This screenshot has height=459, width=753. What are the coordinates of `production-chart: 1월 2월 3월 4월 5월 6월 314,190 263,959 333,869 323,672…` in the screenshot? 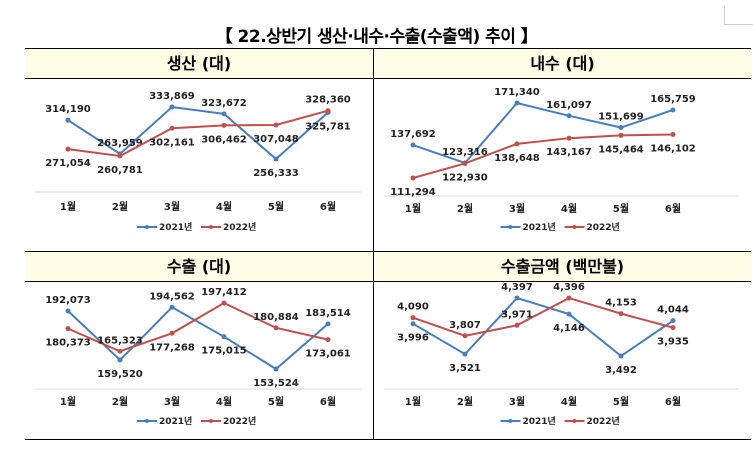 It's located at (198, 162).